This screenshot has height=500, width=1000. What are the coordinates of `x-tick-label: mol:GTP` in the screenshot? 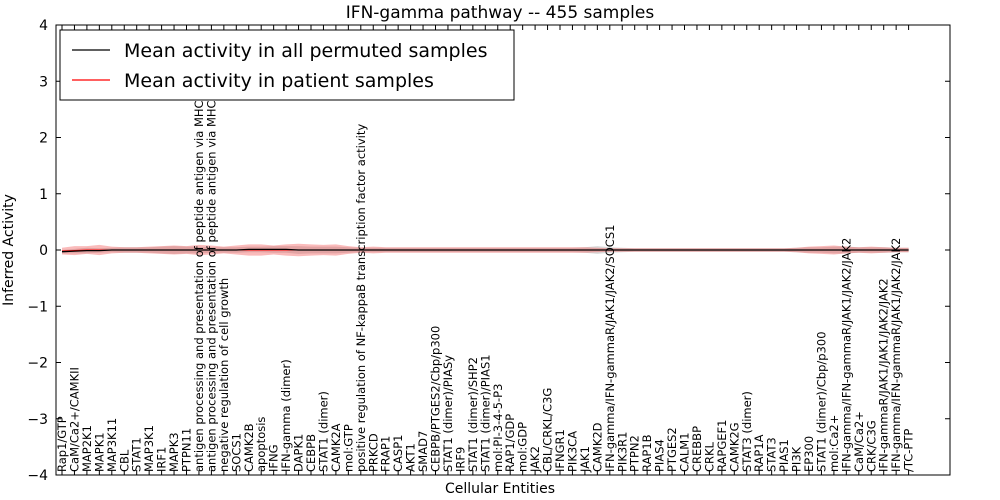 It's located at (348, 448).